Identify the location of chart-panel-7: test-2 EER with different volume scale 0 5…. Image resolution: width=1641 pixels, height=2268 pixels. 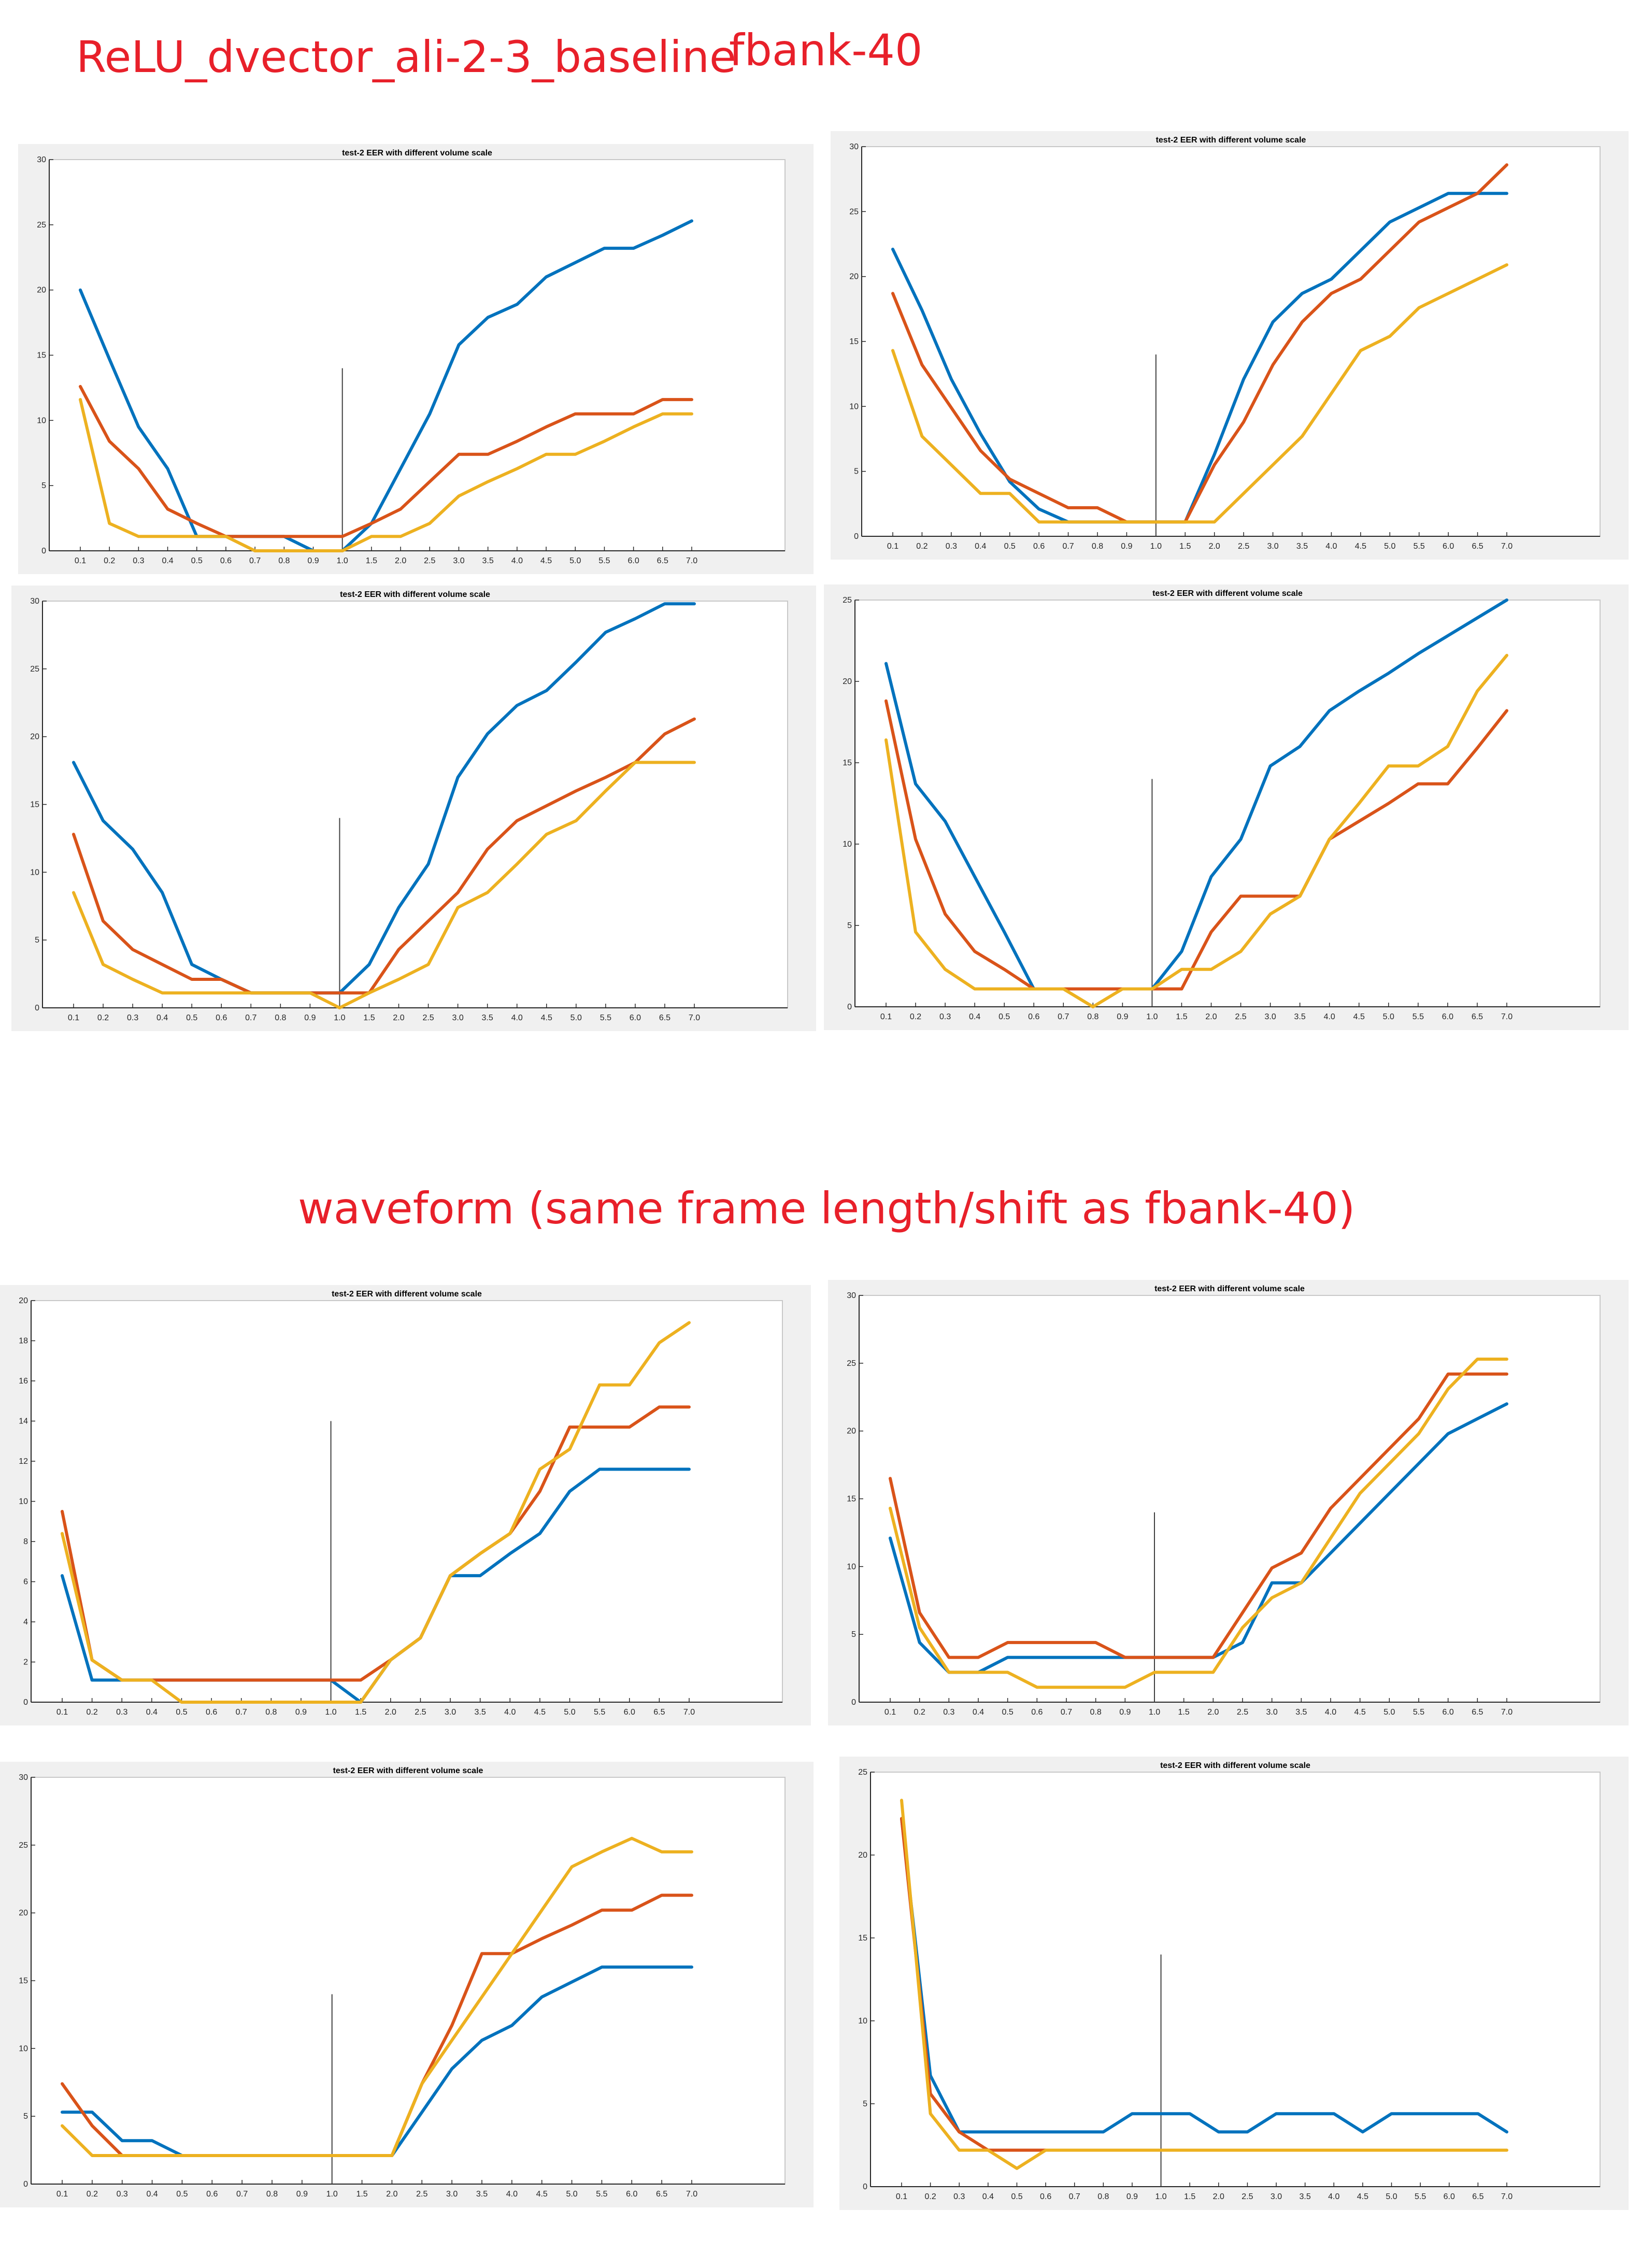
(407, 1984).